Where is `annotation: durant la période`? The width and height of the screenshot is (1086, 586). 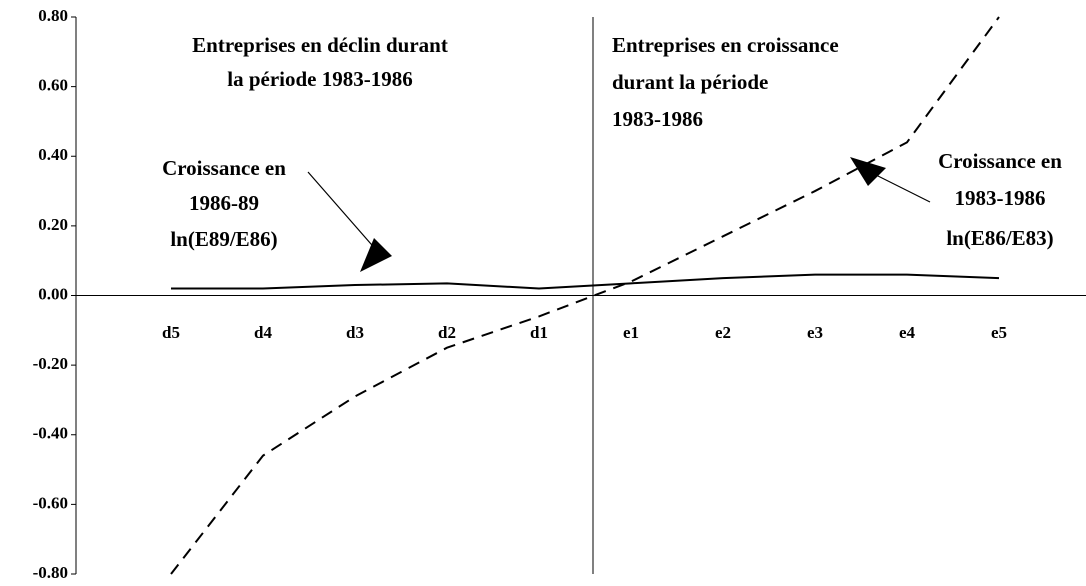
annotation: durant la période is located at coordinates (690, 82).